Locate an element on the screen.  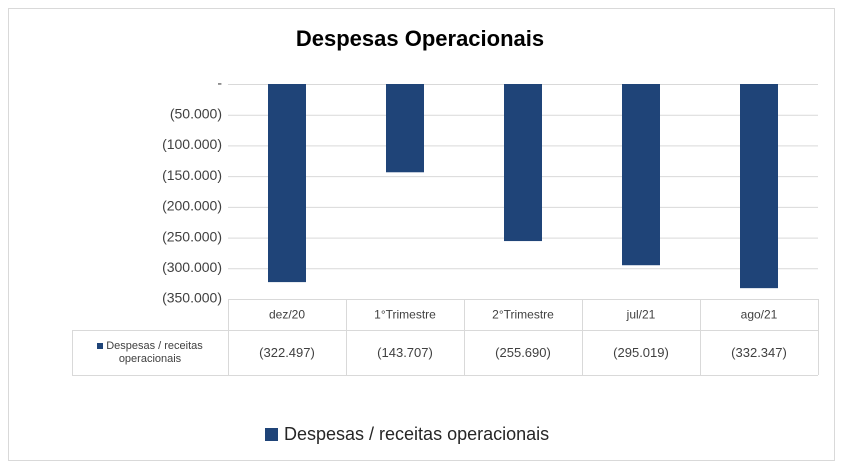
x-tick-label: 2°Trimestre is located at coordinates (523, 315).